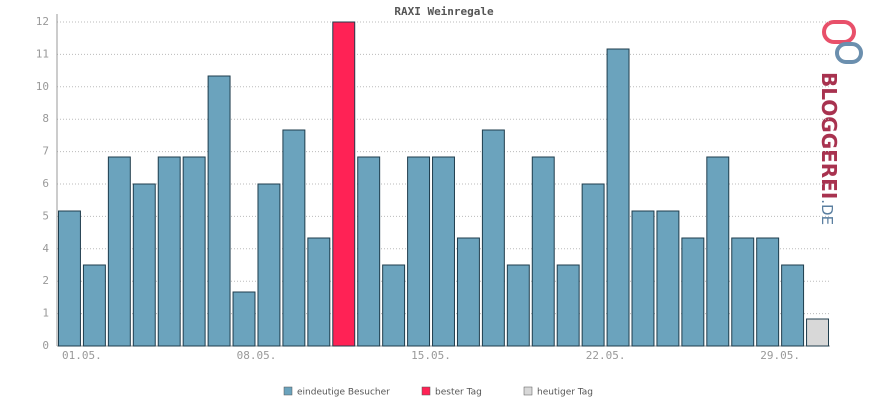 The width and height of the screenshot is (870, 404). I want to click on x-tick-label: 01.05., so click(82, 355).